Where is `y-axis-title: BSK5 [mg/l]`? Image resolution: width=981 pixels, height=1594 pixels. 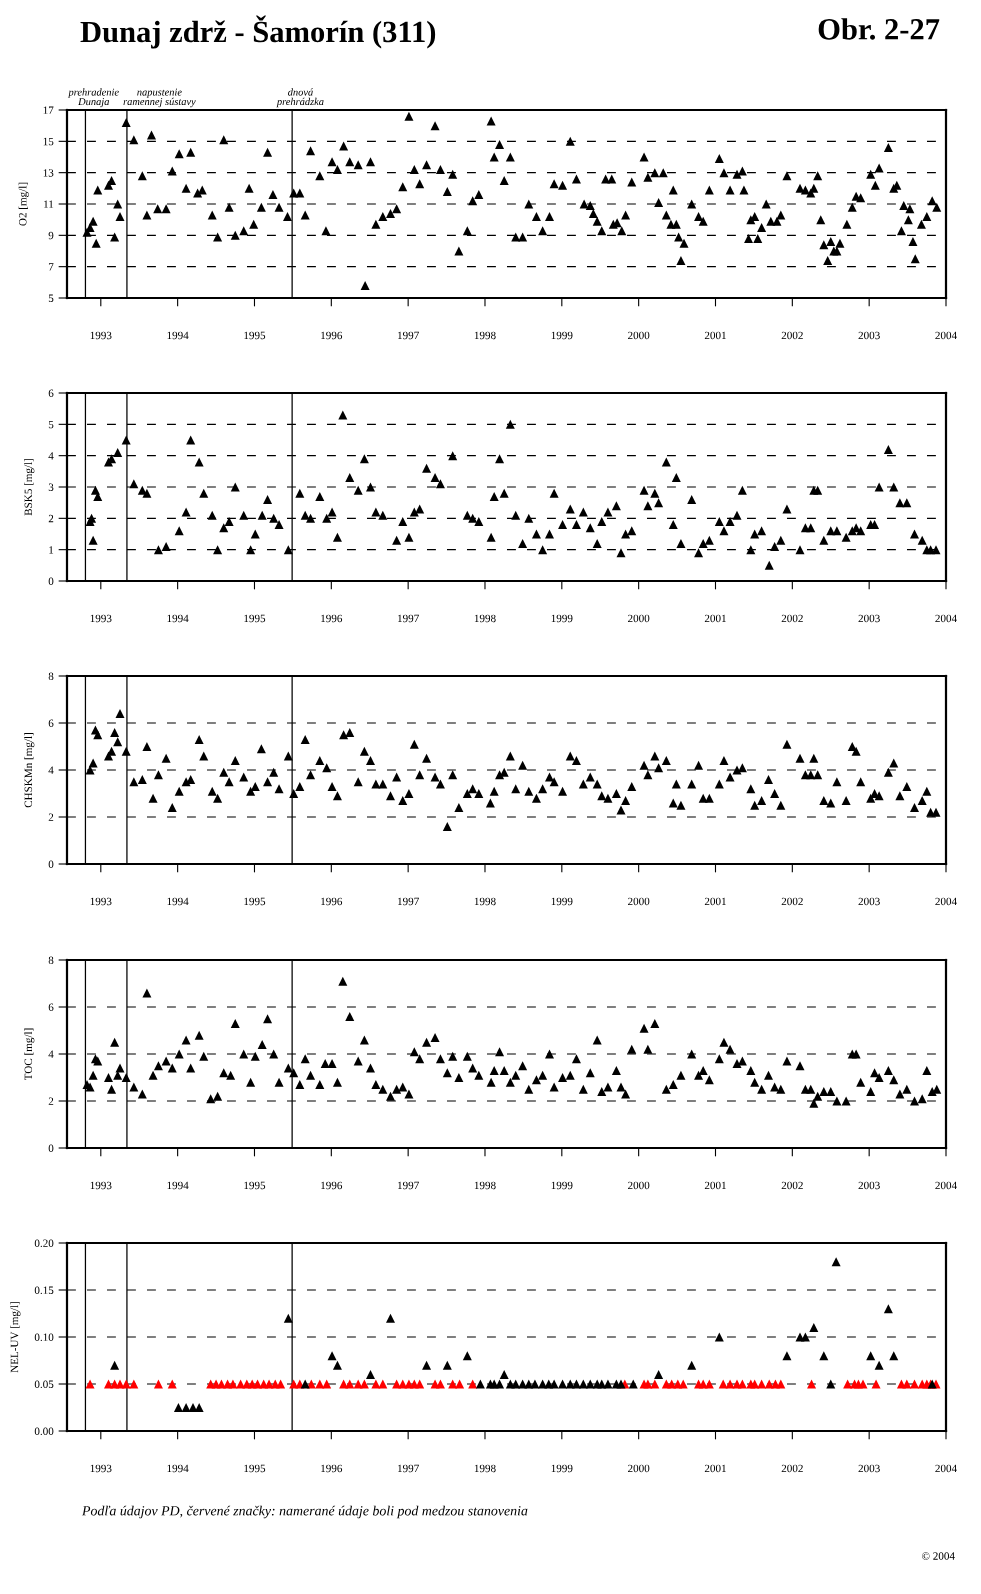
y-axis-title: BSK5 [mg/l] is located at coordinates (29, 487).